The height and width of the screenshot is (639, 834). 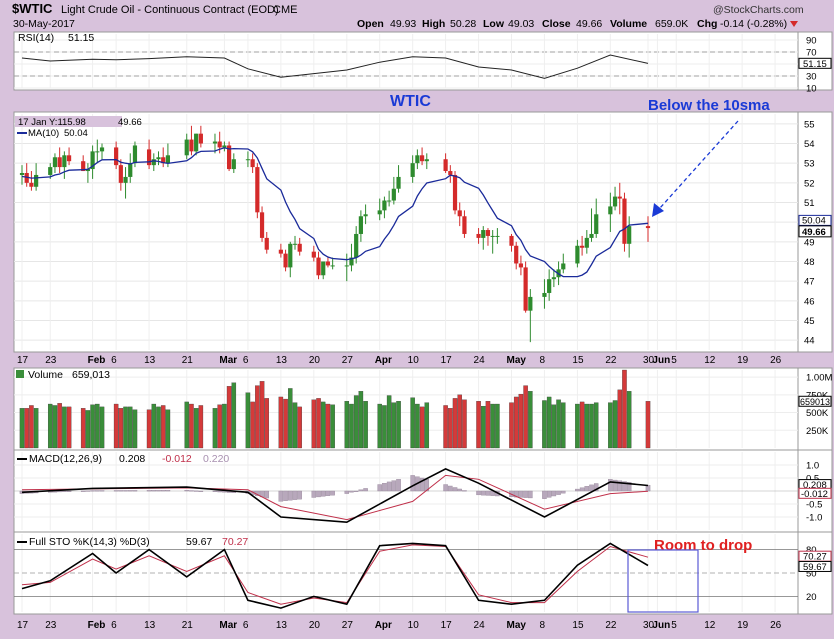 I want to click on macd-lines, so click(x=335, y=496).